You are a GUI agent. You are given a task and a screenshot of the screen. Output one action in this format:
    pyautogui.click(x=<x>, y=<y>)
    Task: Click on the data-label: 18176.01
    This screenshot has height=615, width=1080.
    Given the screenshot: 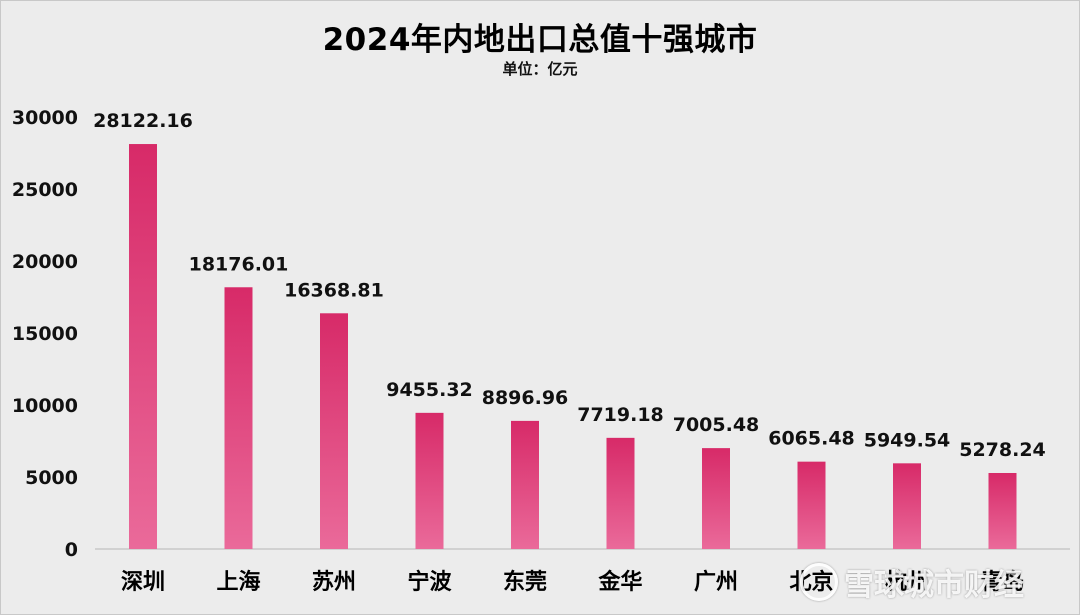 What is the action you would take?
    pyautogui.click(x=239, y=264)
    